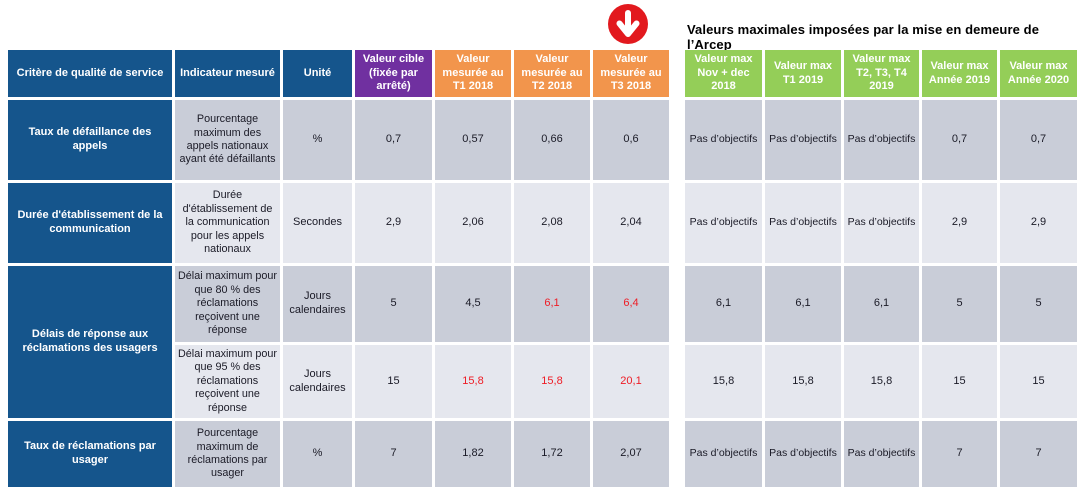  What do you see at coordinates (473, 140) in the screenshot?
I see `cell-mesure-t1: 0,57` at bounding box center [473, 140].